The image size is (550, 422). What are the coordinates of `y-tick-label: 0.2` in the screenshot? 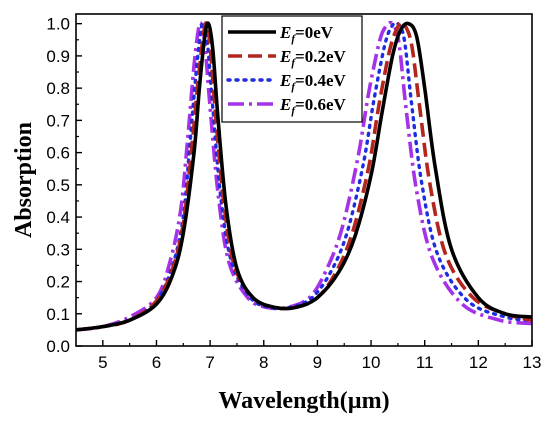 It's located at (58, 282).